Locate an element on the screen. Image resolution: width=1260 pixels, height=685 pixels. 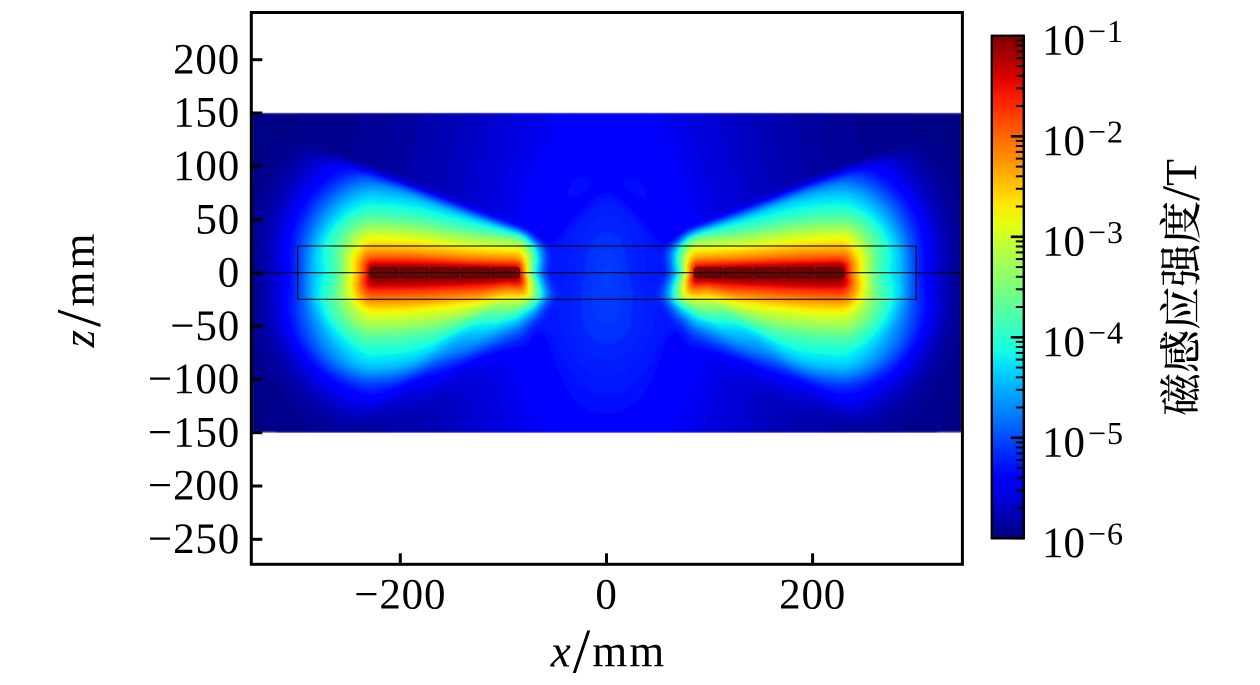
svg-text: −5 is located at coordinates (1106, 433).